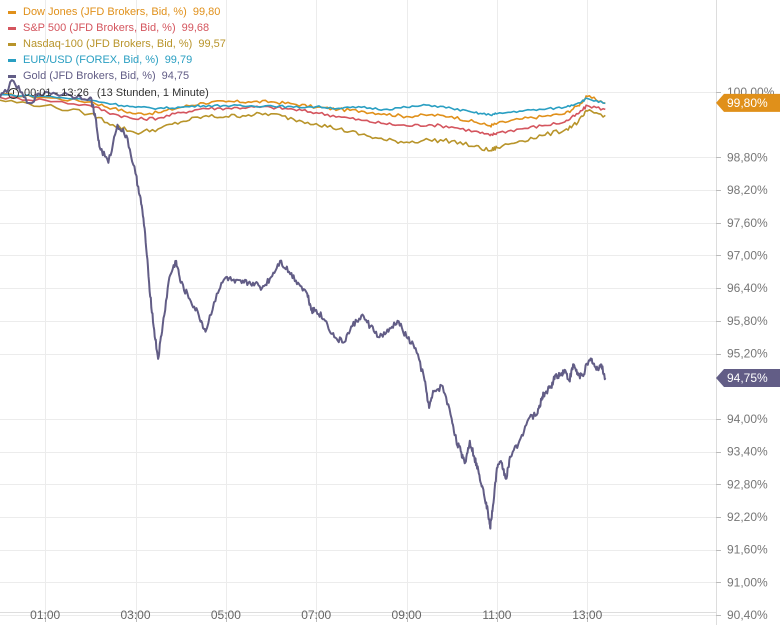 The width and height of the screenshot is (780, 625). What do you see at coordinates (747, 321) in the screenshot?
I see `y-tick-label: 95,80%` at bounding box center [747, 321].